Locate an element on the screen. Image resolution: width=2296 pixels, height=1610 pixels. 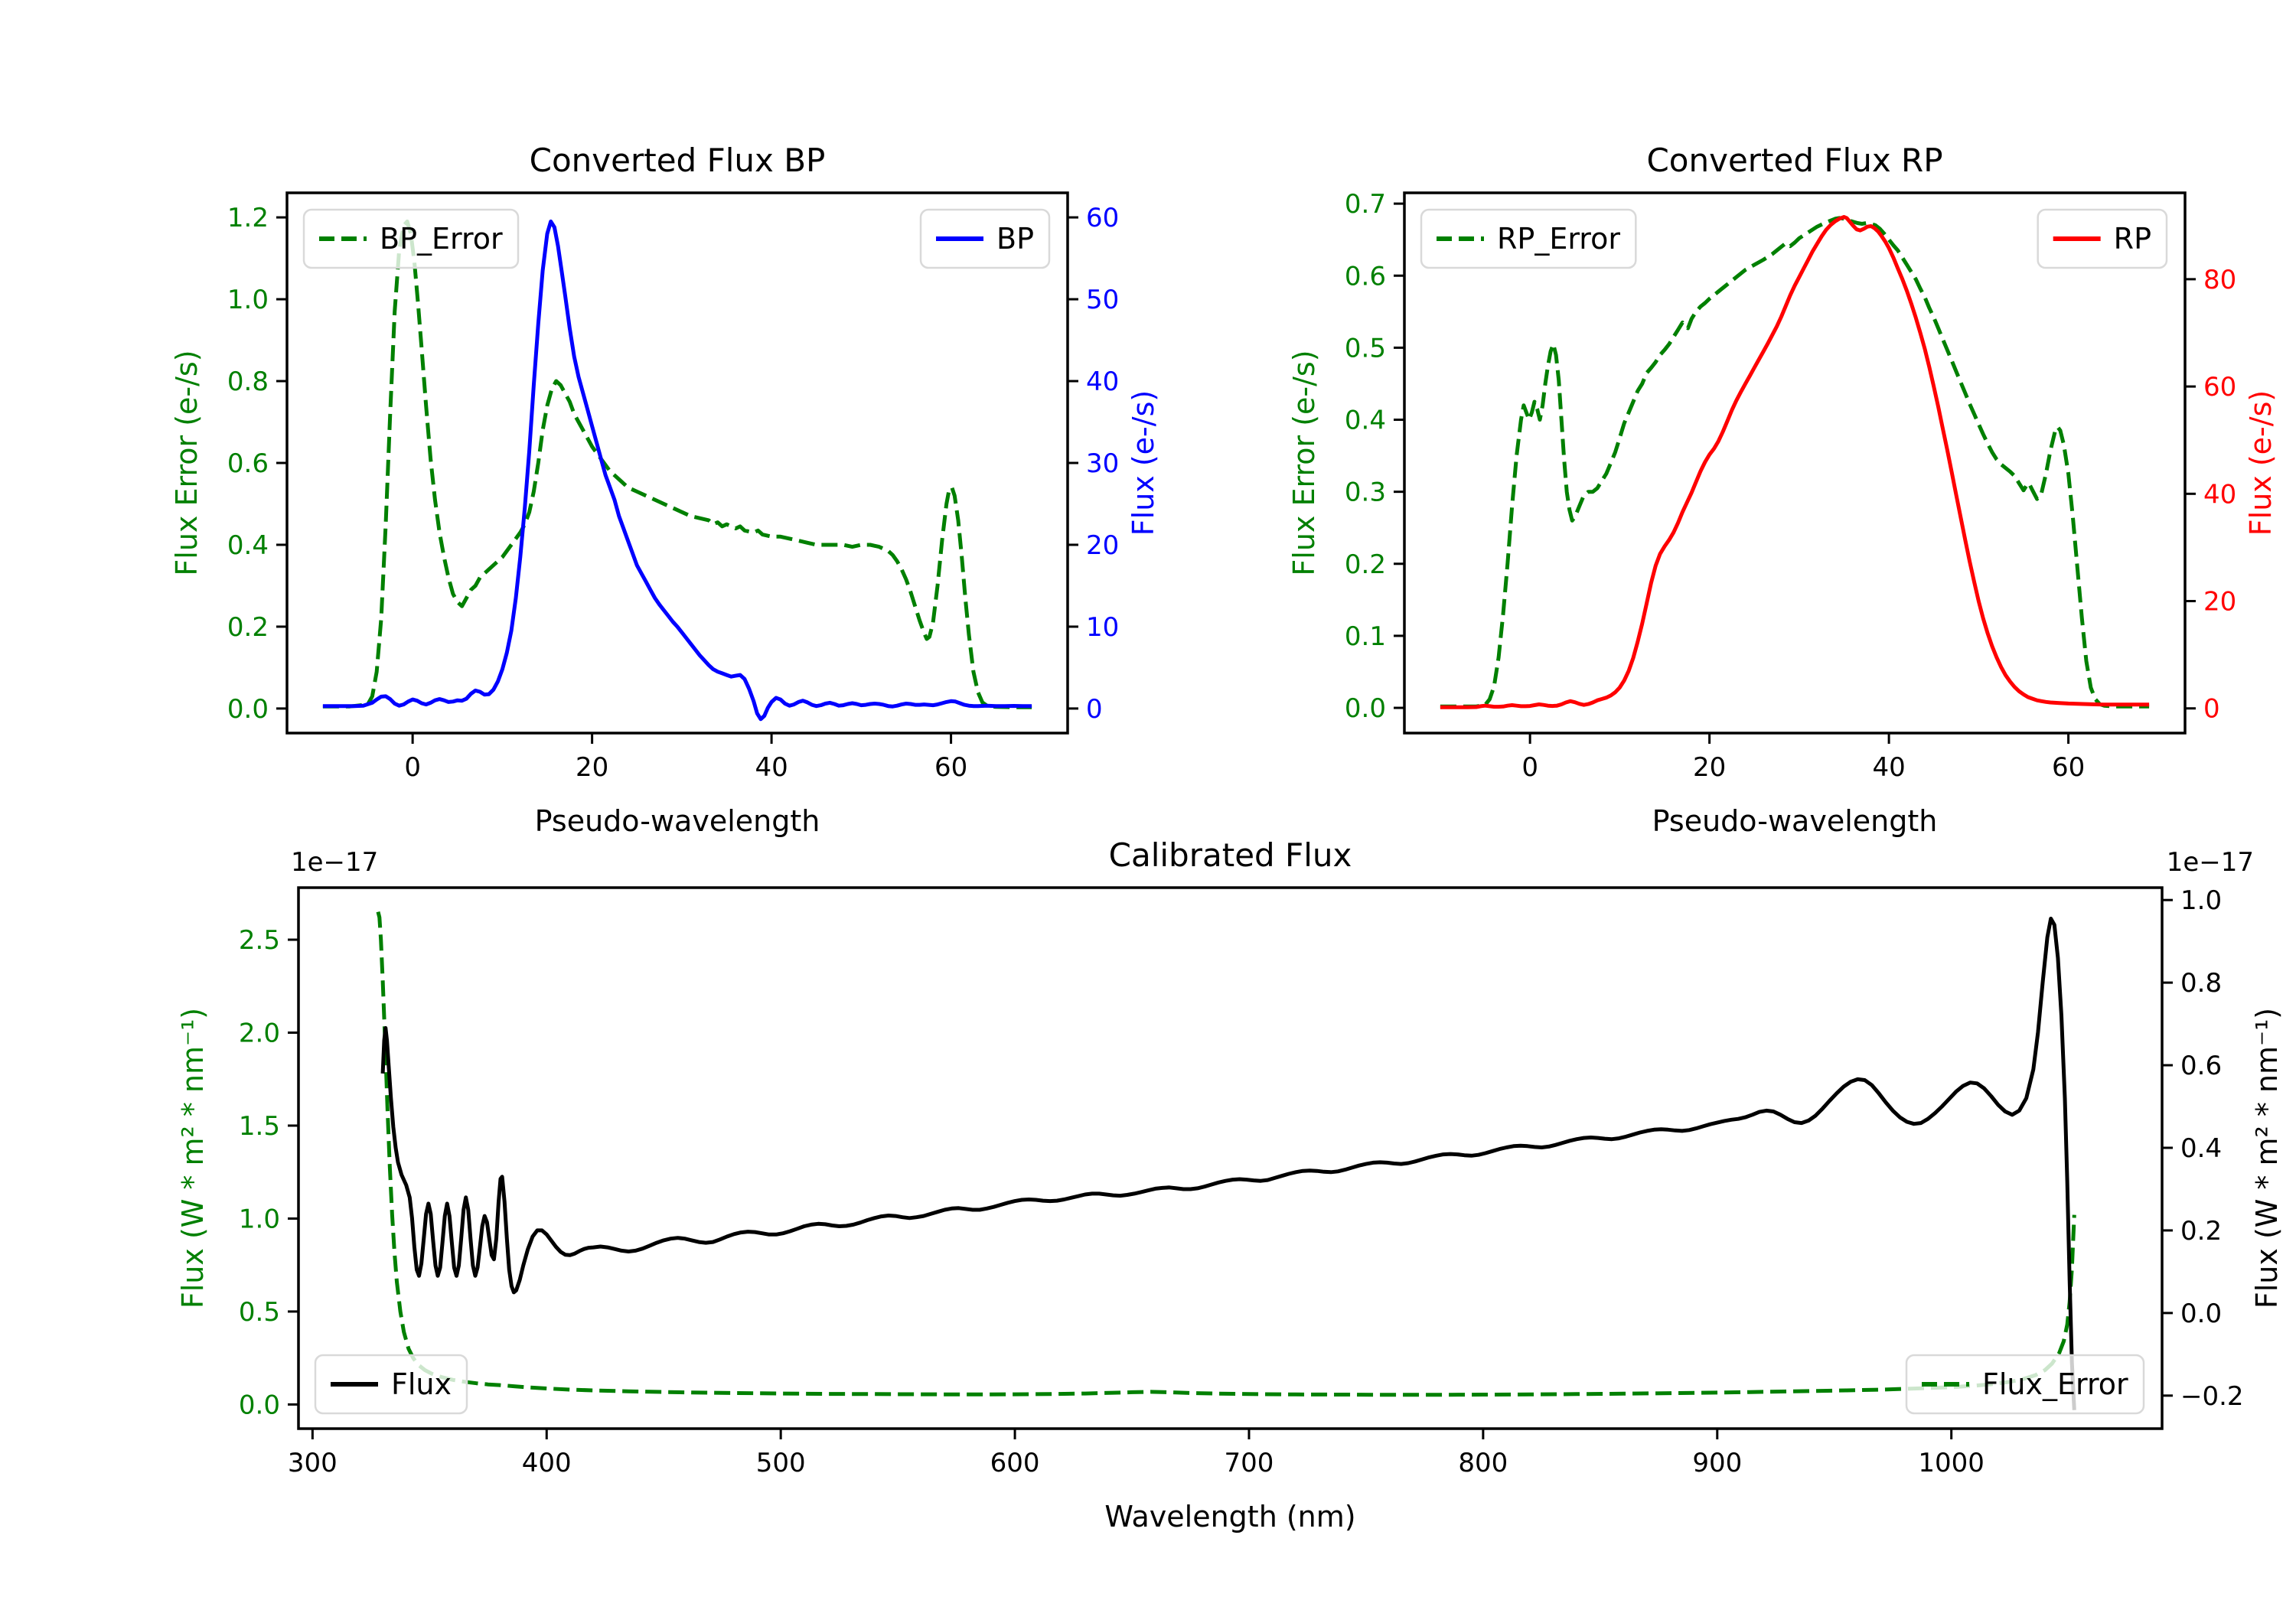
rp-x-tick-label: 0 is located at coordinates (1529, 767).